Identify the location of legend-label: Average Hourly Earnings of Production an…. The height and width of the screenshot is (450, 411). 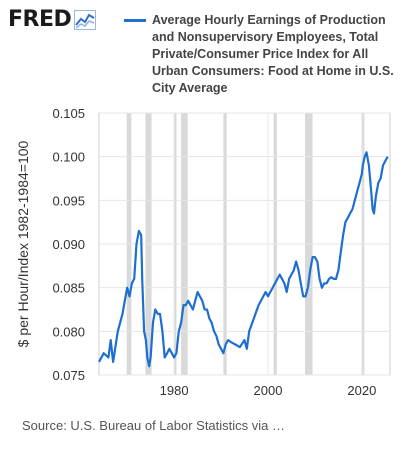
(273, 54).